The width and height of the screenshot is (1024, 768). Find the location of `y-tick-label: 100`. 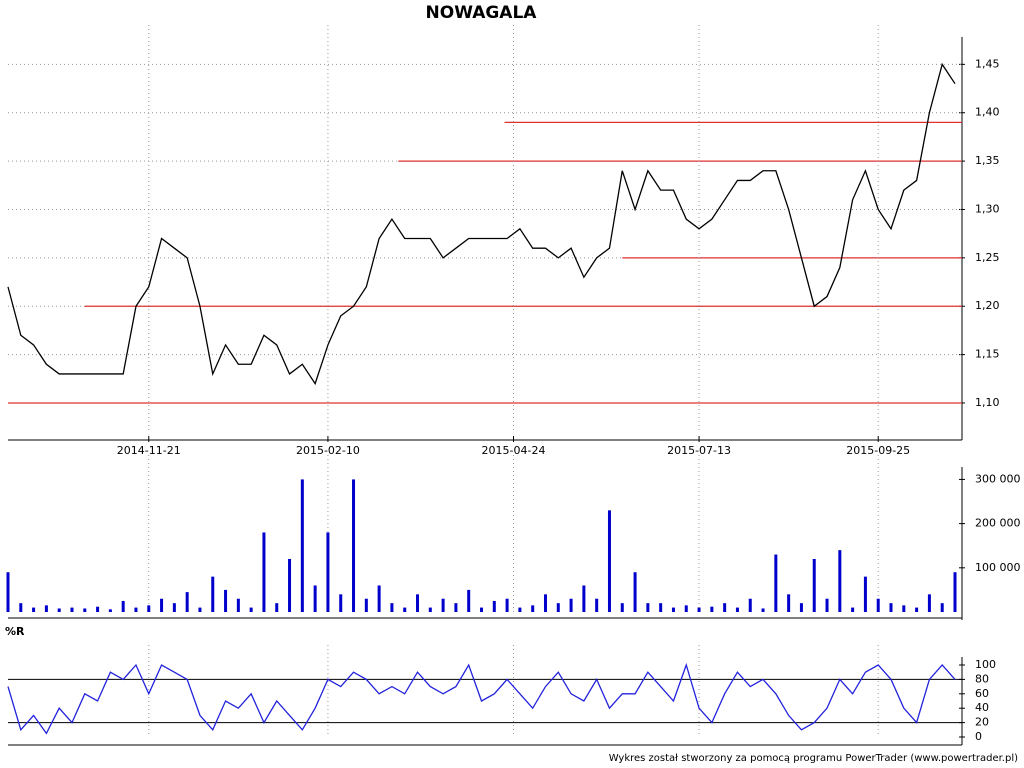

y-tick-label: 100 is located at coordinates (985, 664).